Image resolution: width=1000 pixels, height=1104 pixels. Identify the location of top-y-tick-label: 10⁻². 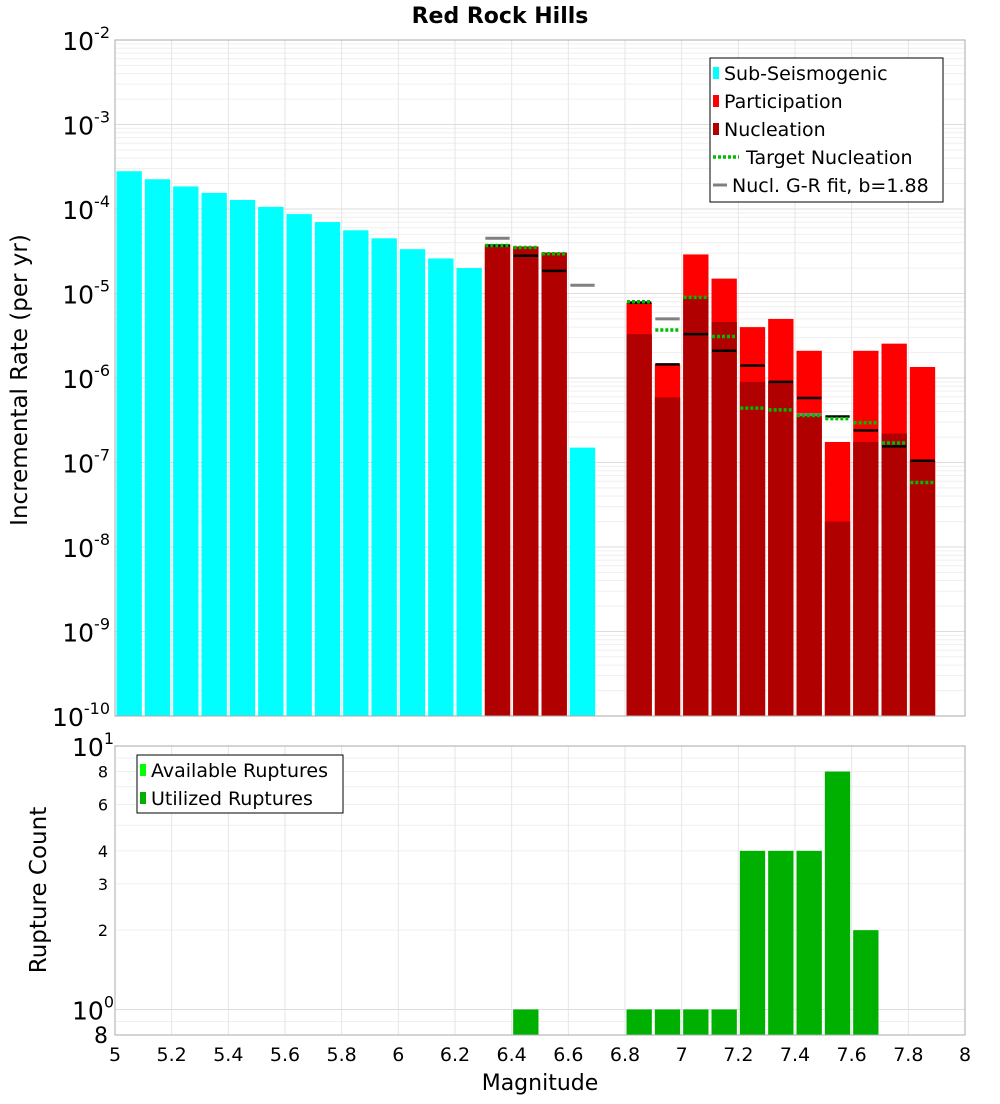
(86, 39).